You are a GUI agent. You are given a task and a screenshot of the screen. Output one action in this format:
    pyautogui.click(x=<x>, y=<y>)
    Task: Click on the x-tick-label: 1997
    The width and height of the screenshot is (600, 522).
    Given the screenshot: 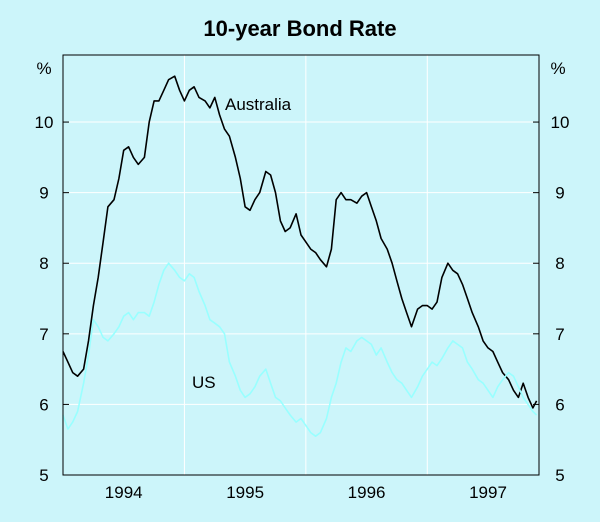 What is the action you would take?
    pyautogui.click(x=488, y=492)
    